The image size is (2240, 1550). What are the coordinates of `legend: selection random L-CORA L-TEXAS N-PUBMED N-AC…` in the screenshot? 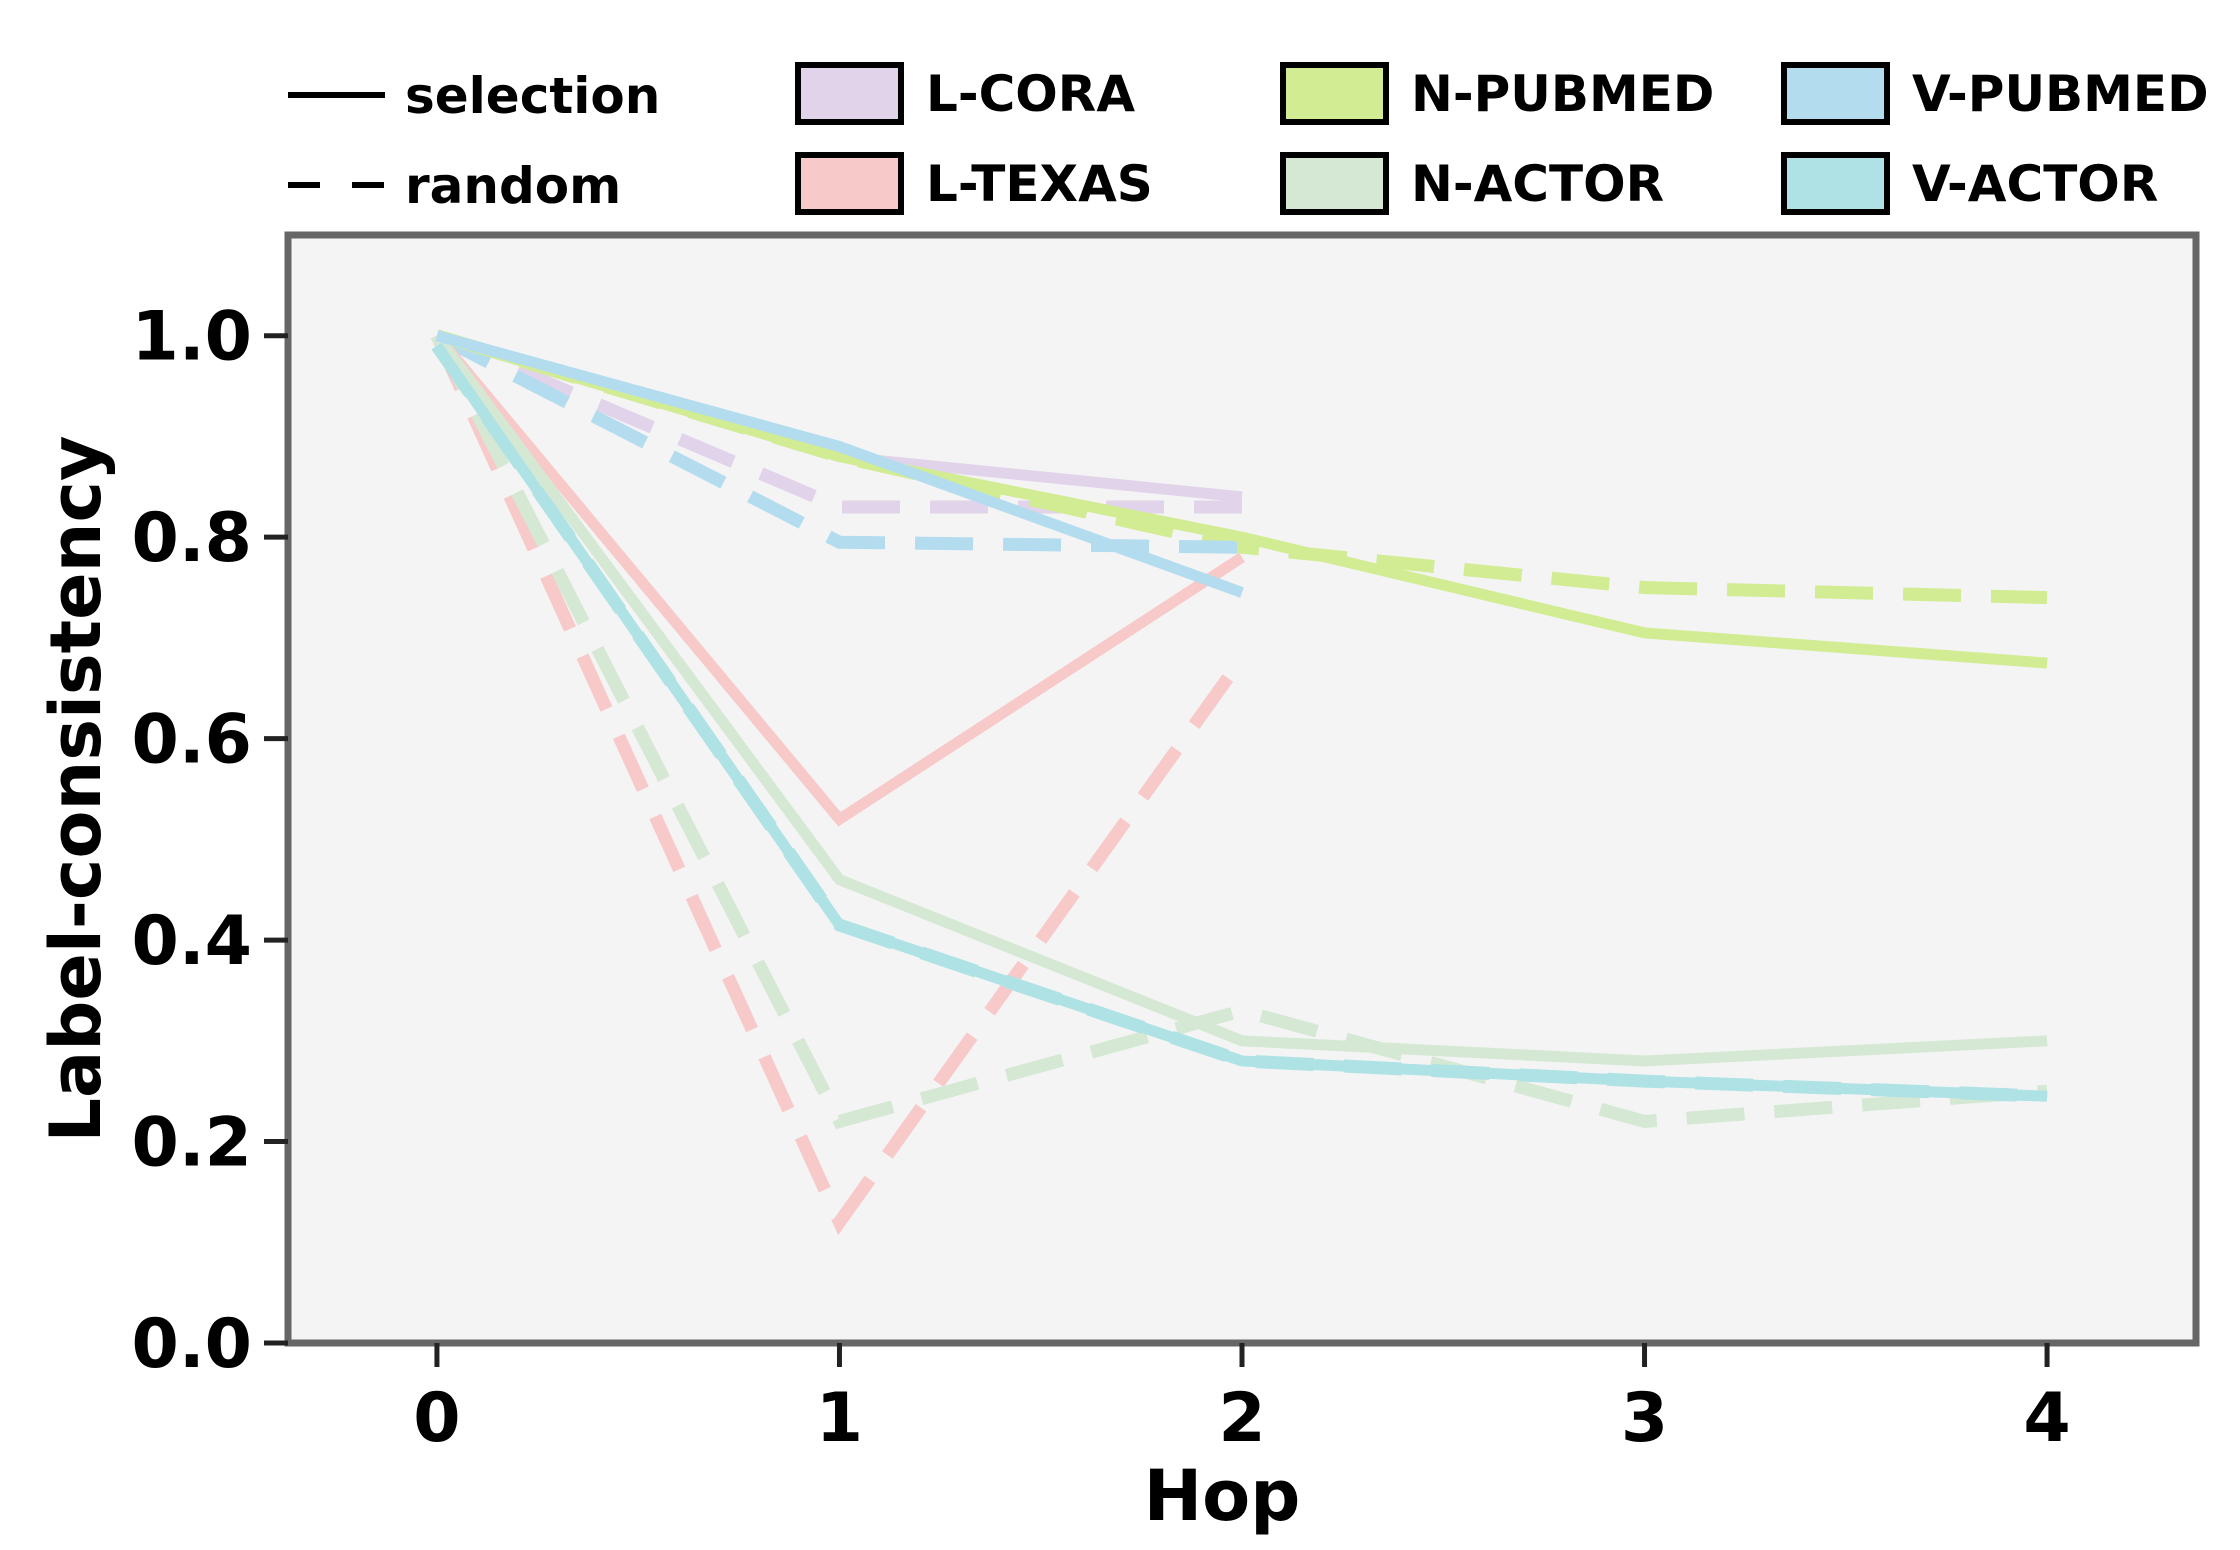 It's located at (1248, 138).